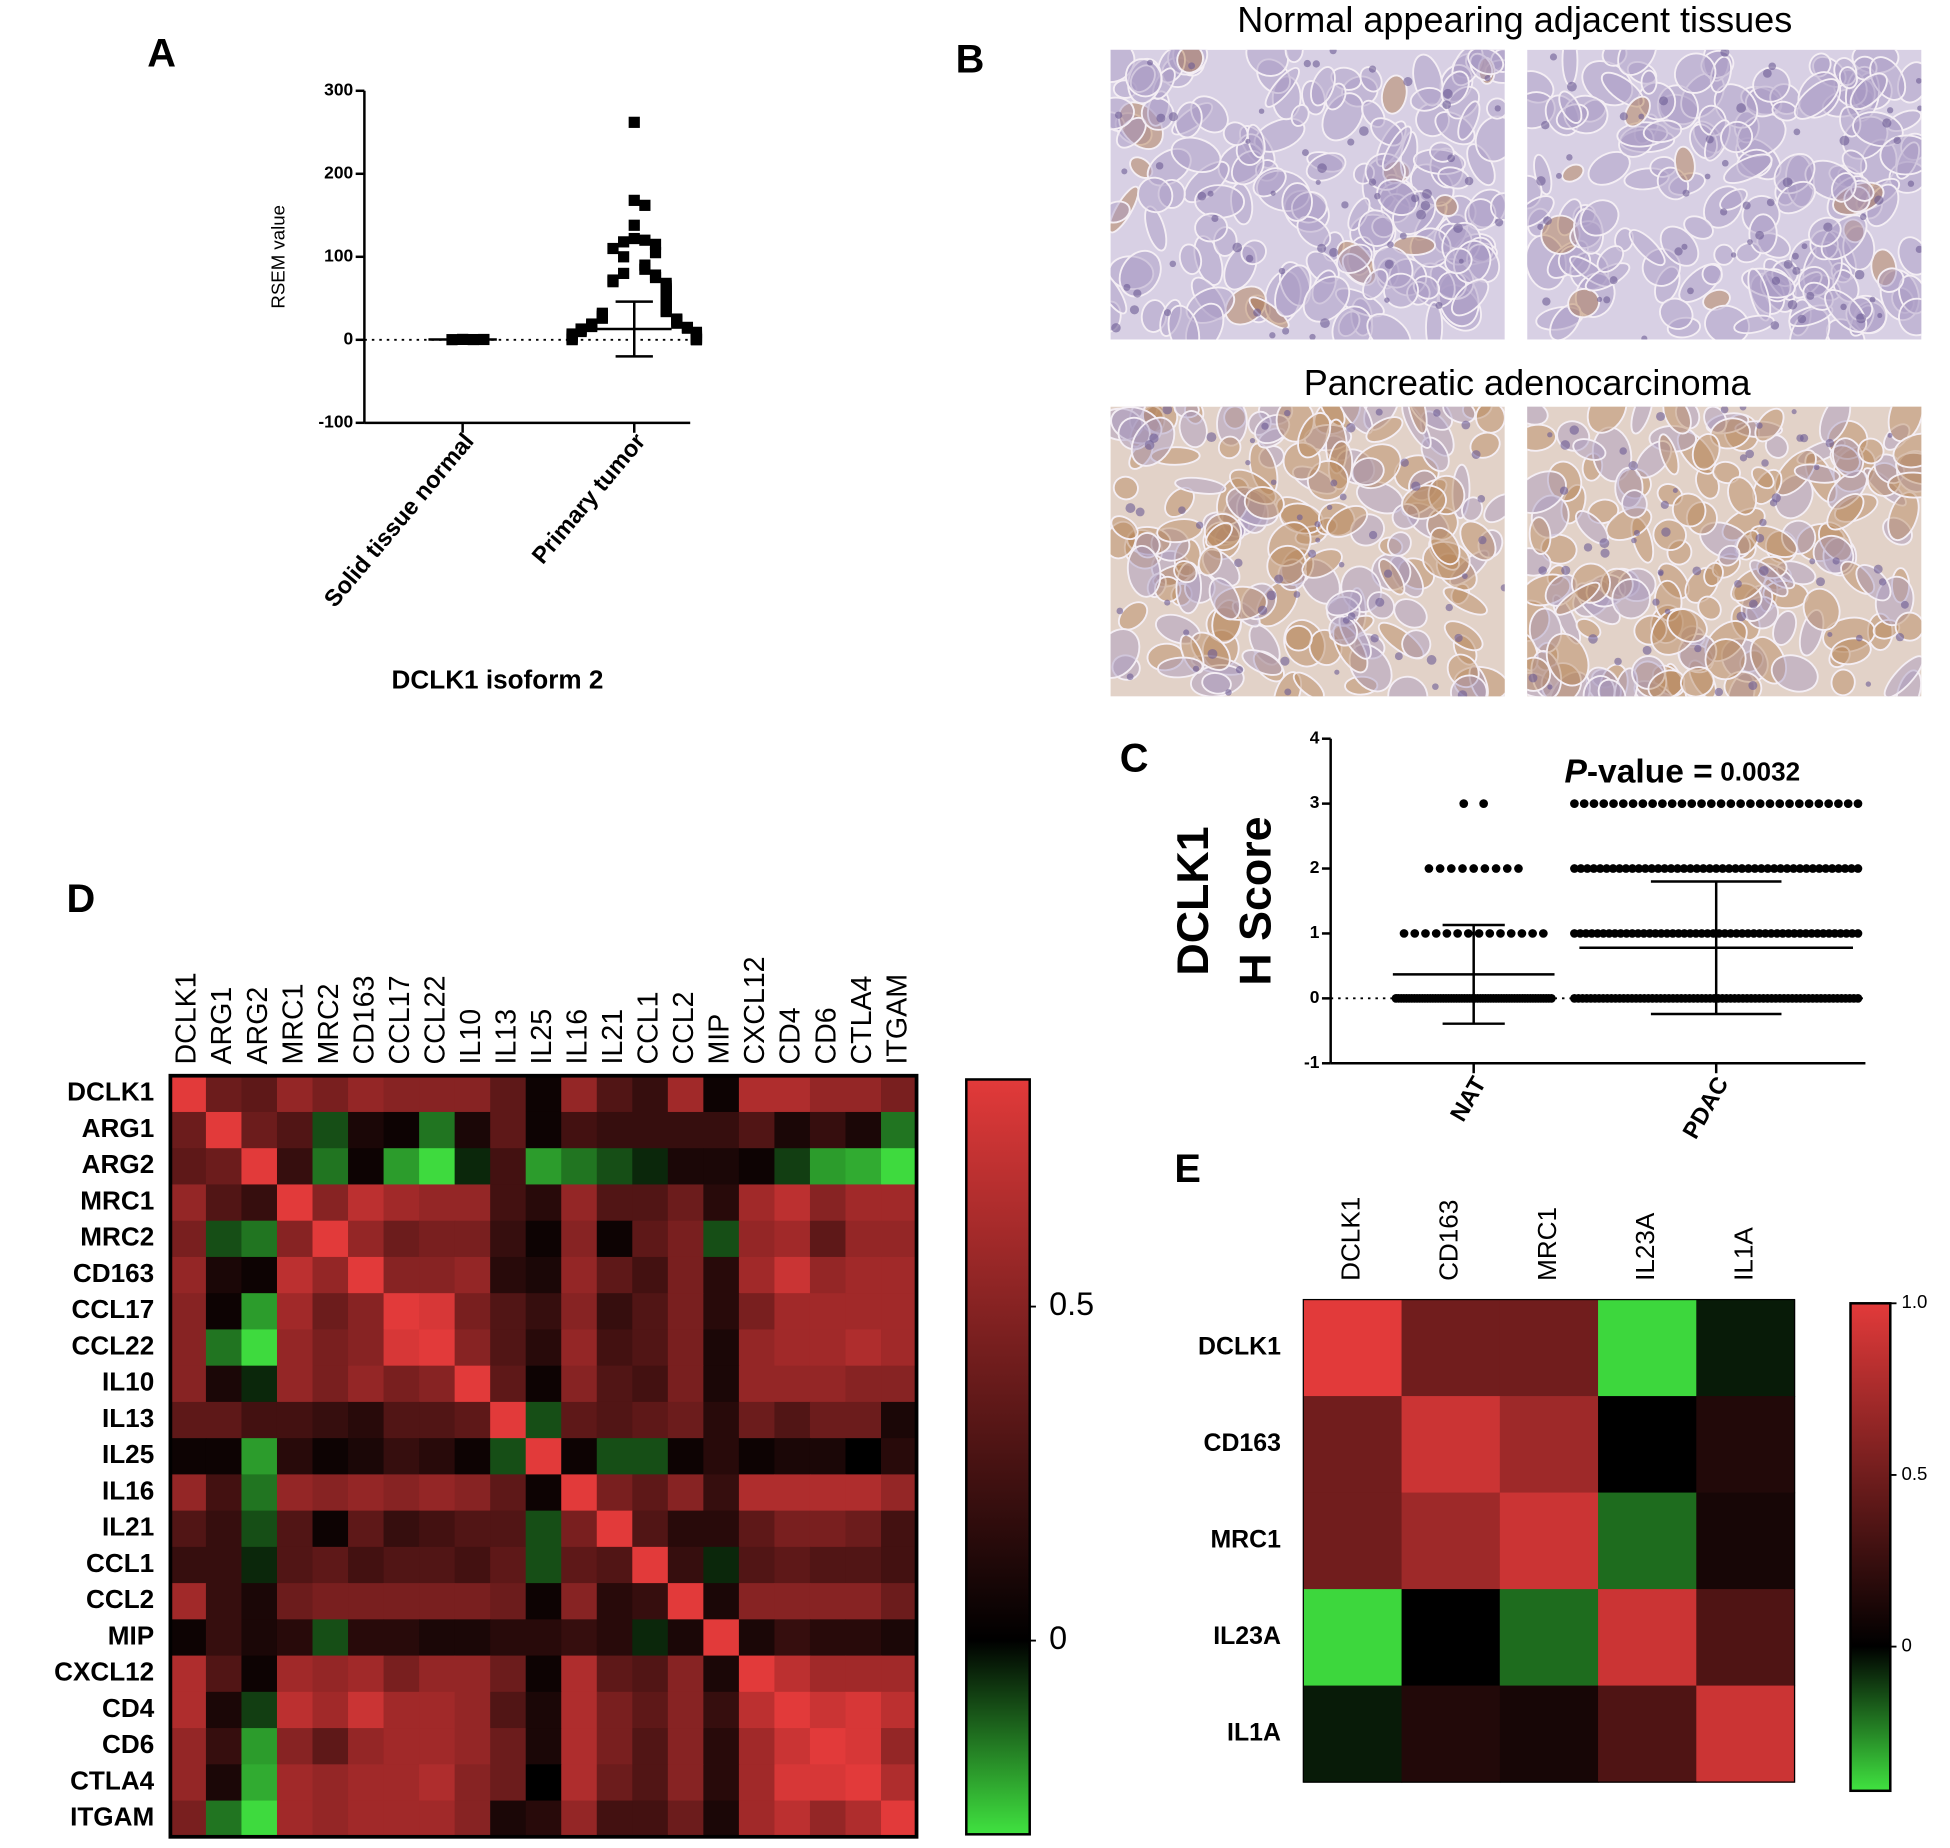 The height and width of the screenshot is (1848, 1950). Describe the element at coordinates (128, 1527) in the screenshot. I see `row-label: IL21` at that location.